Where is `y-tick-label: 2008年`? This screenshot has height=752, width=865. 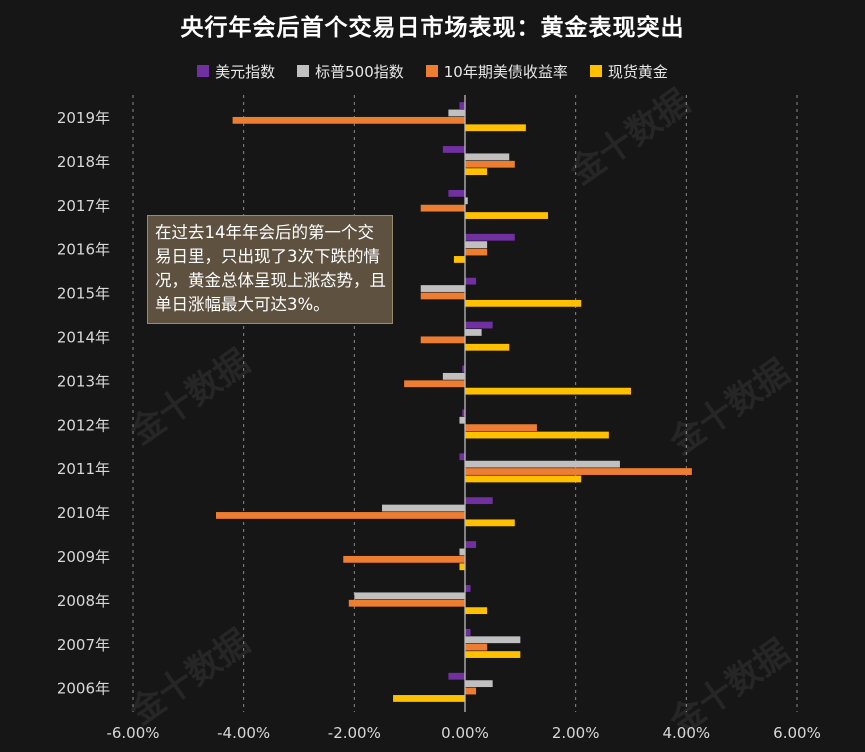 y-tick-label: 2008年 is located at coordinates (83, 601).